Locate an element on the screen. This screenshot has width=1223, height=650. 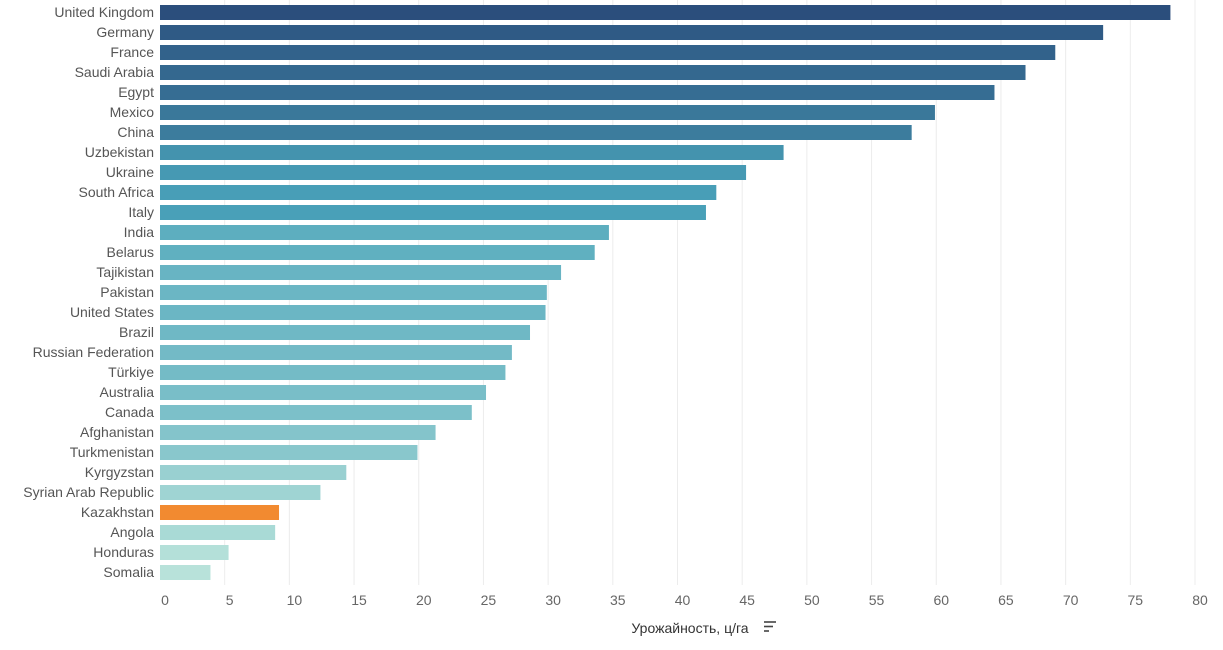
bar-russian-federation is located at coordinates (336, 352).